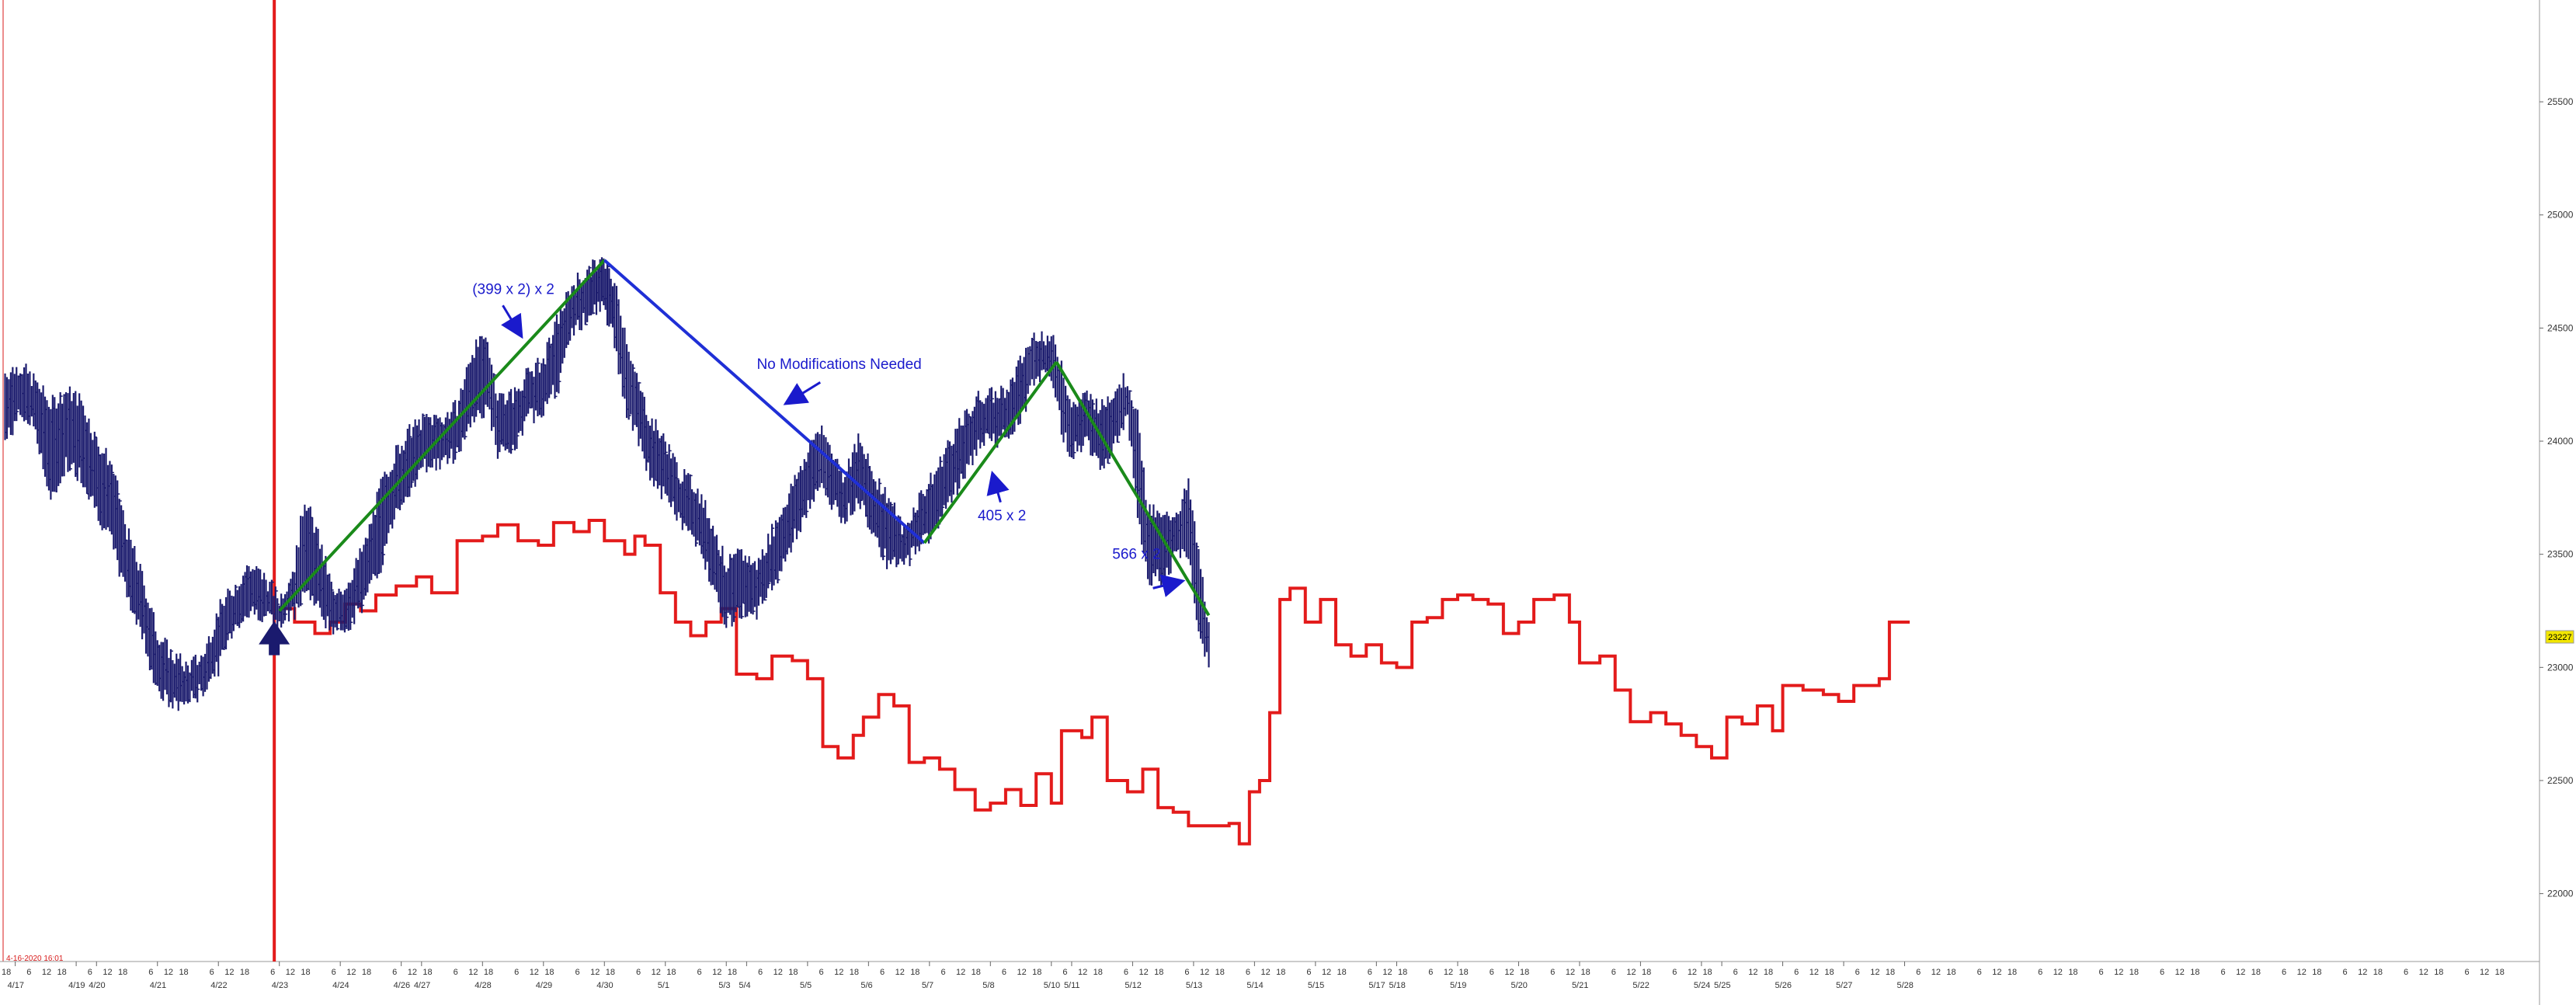 The width and height of the screenshot is (2576, 1005). Describe the element at coordinates (764, 401) in the screenshot. I see `trend-line-blue` at that location.